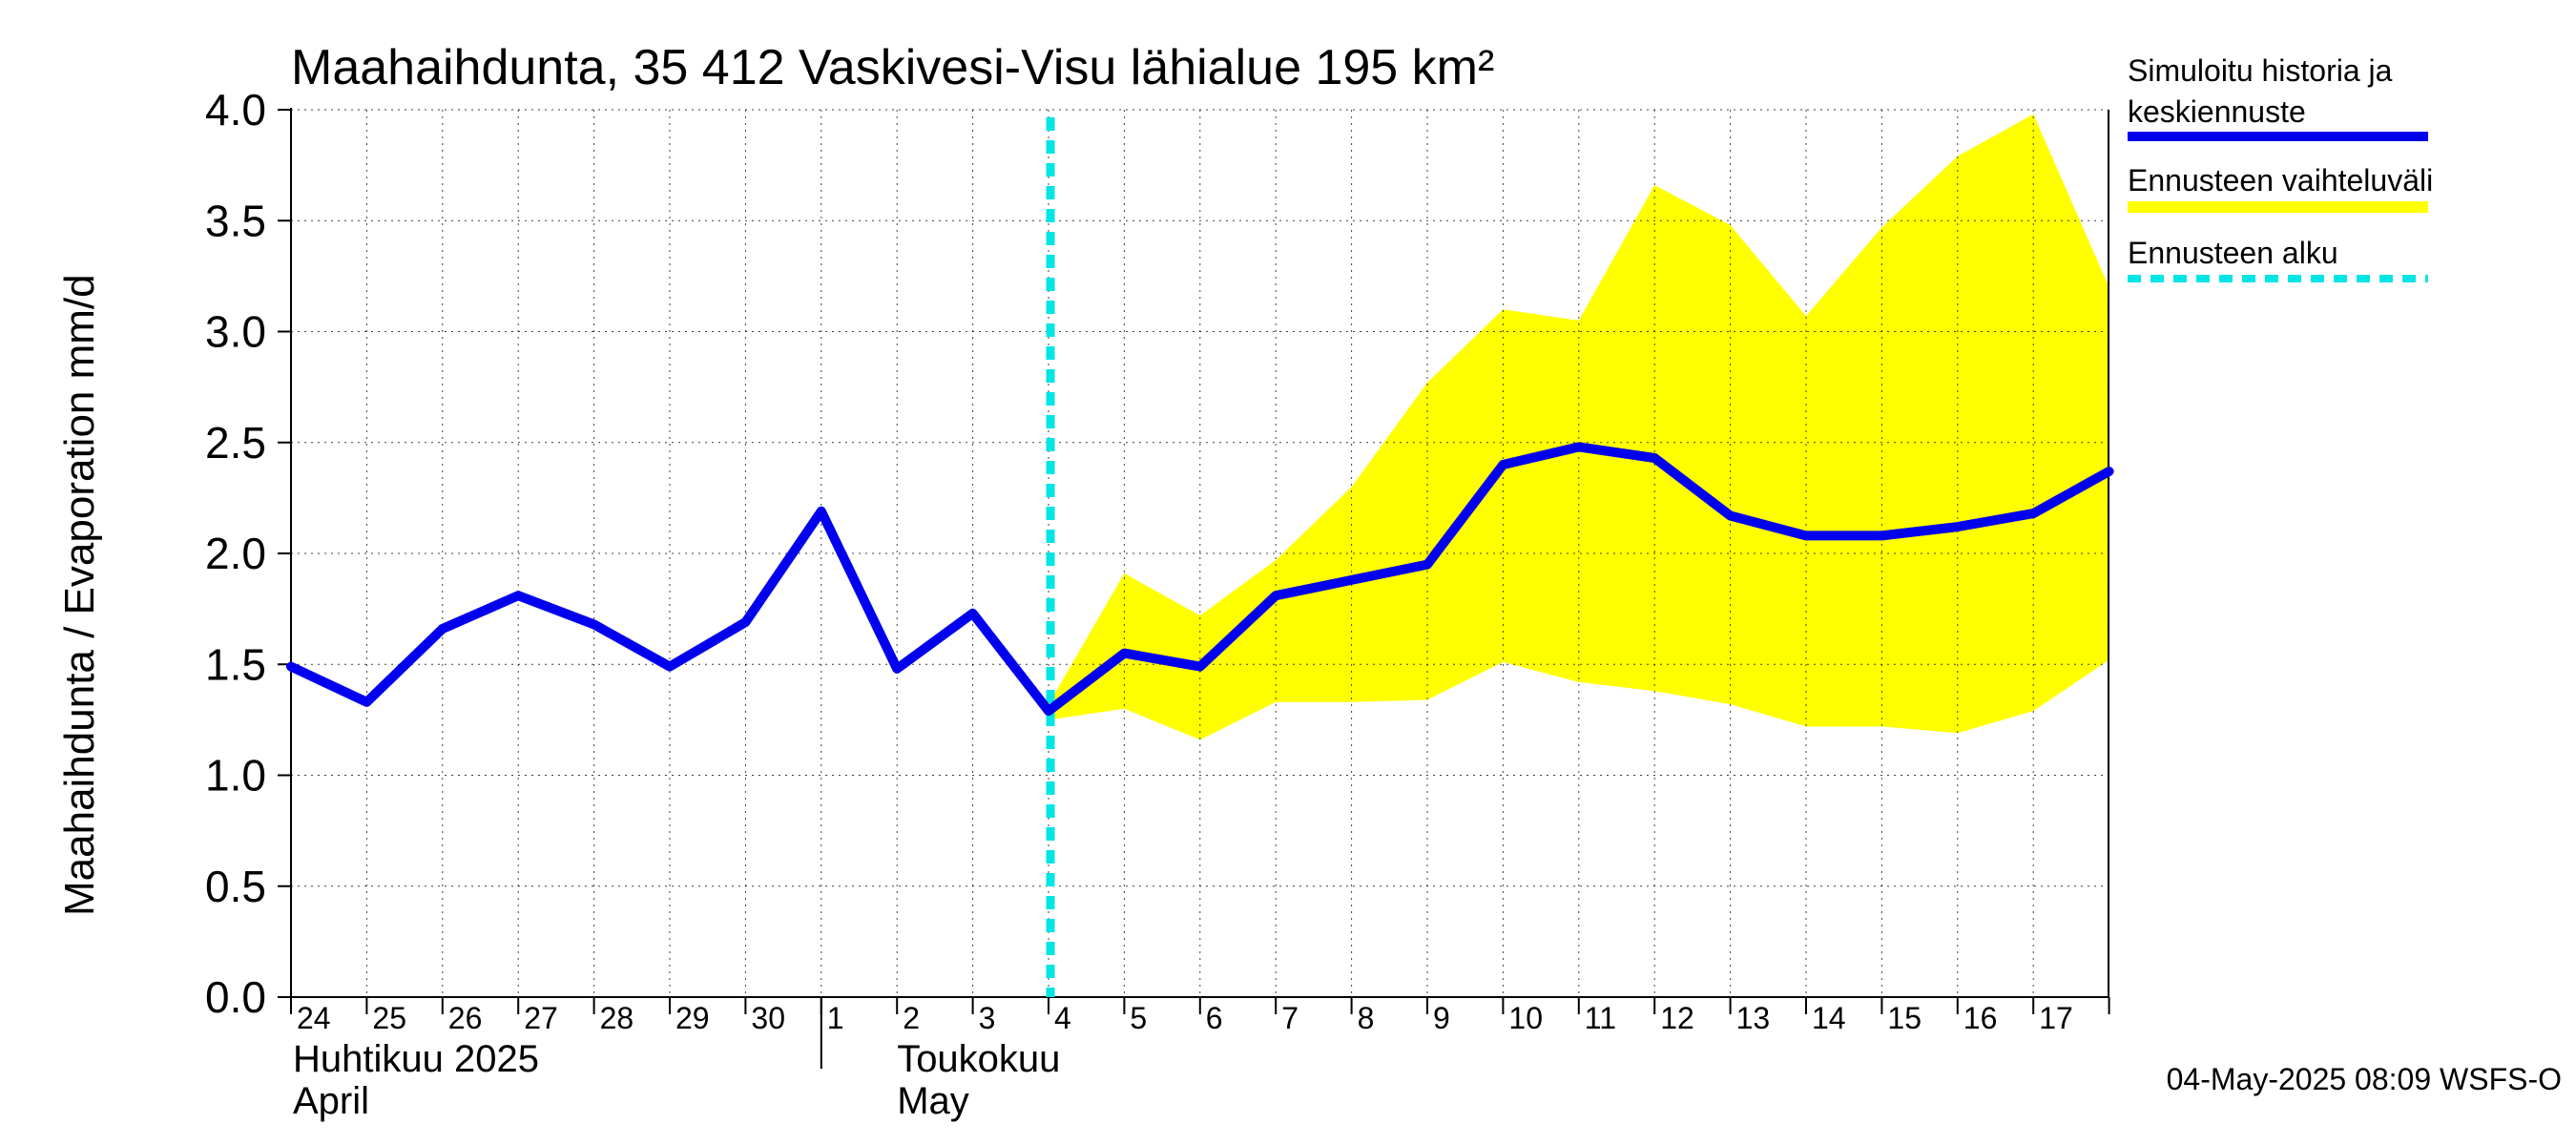  Describe the element at coordinates (235, 886) in the screenshot. I see `y-tick-label: 0.5` at that location.